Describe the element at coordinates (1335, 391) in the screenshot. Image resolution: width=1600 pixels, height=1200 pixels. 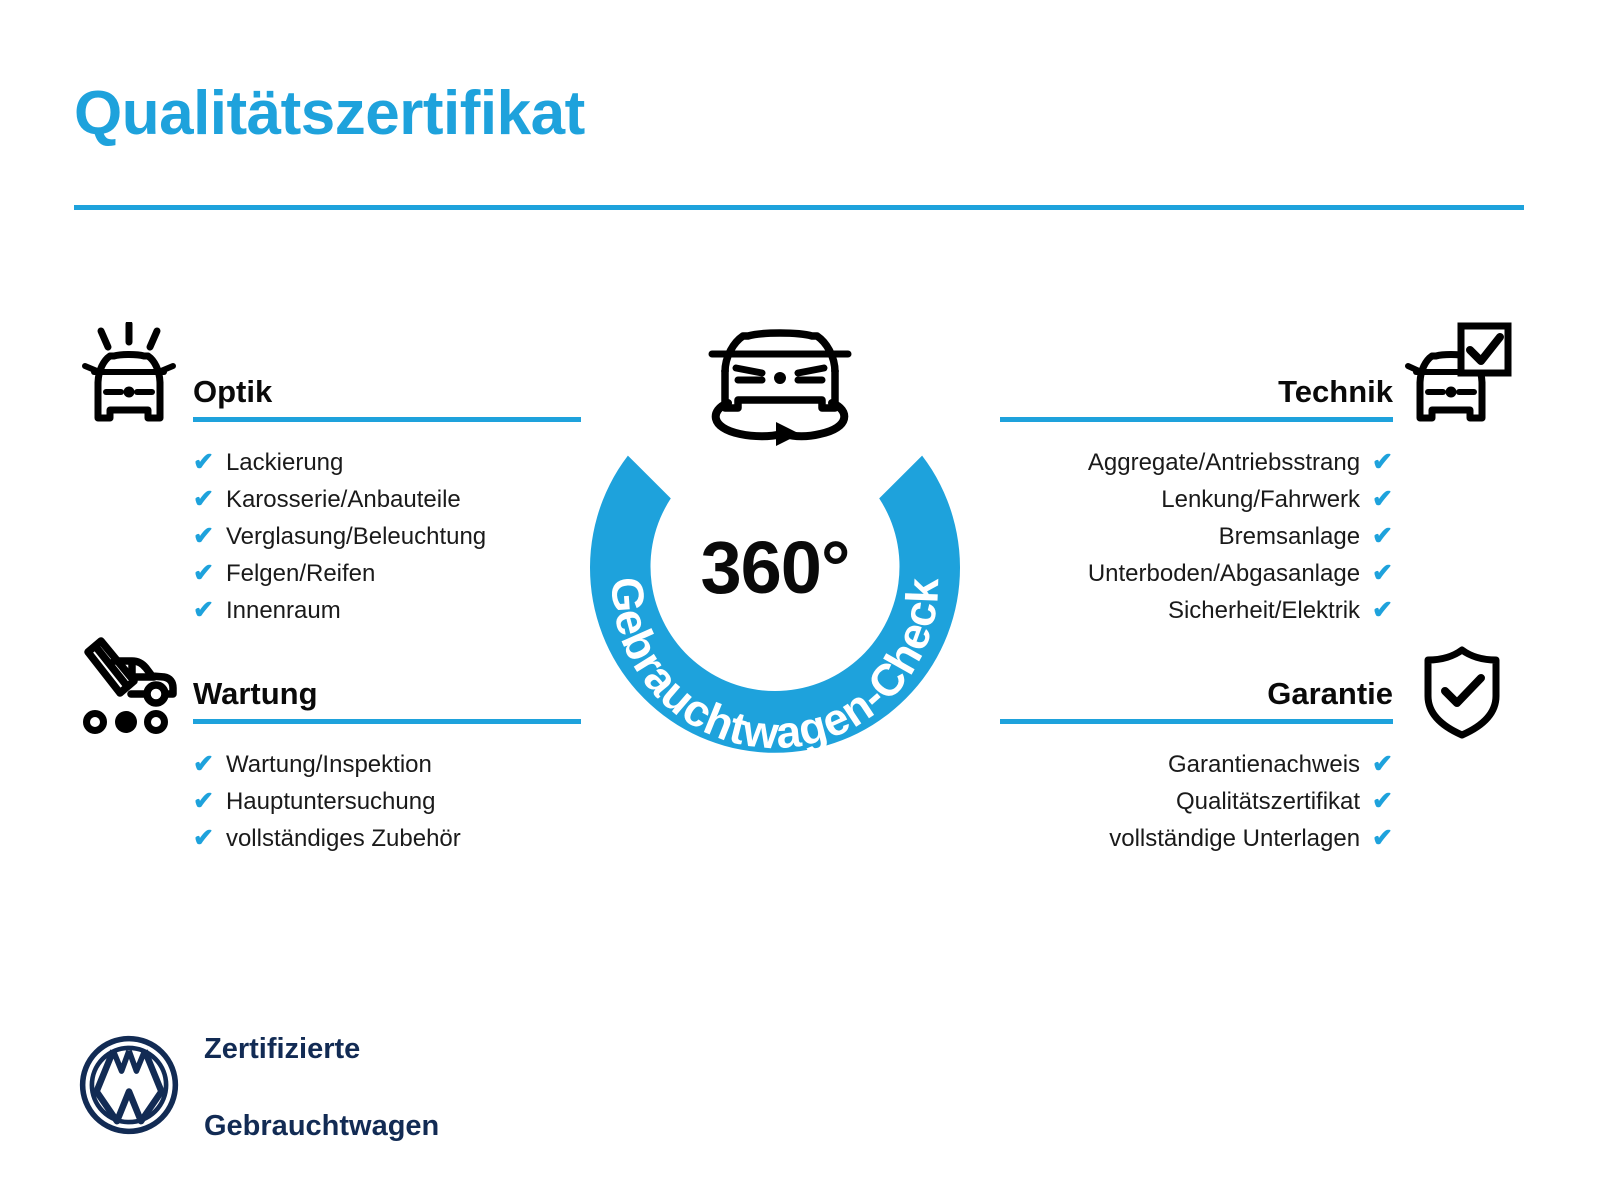
I see `section-technik-title: Technik` at that location.